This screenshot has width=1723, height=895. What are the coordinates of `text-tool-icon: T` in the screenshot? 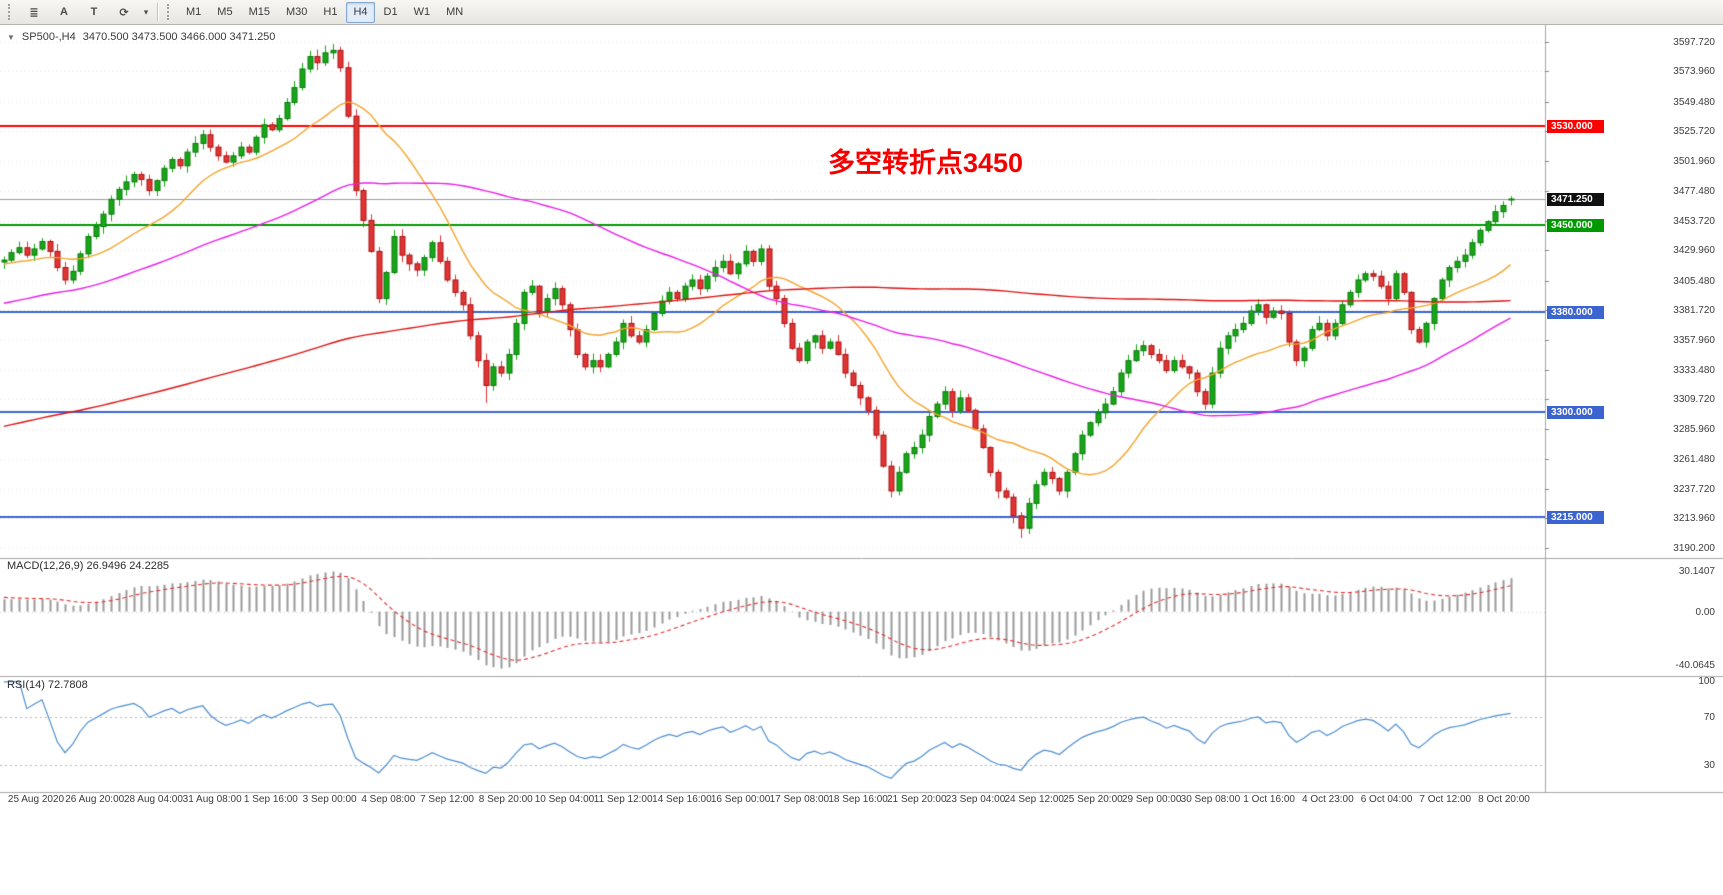 It's located at (94, 12).